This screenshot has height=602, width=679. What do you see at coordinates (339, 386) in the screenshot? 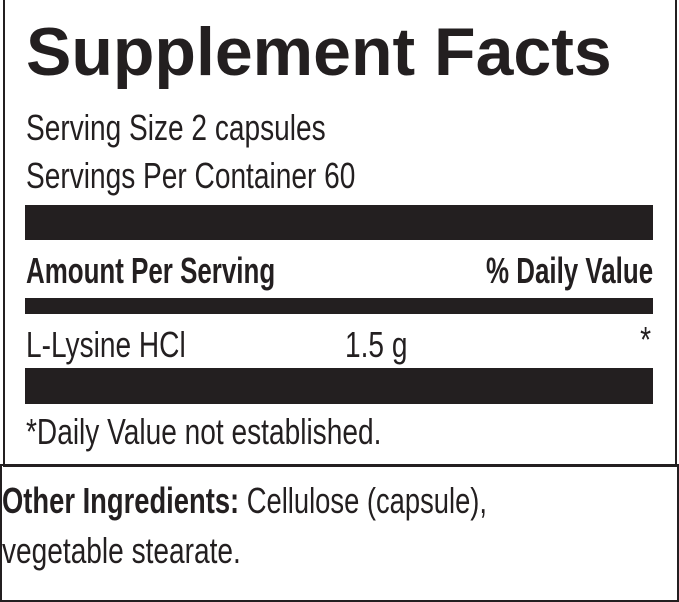
I see `thick-divider-bottom` at bounding box center [339, 386].